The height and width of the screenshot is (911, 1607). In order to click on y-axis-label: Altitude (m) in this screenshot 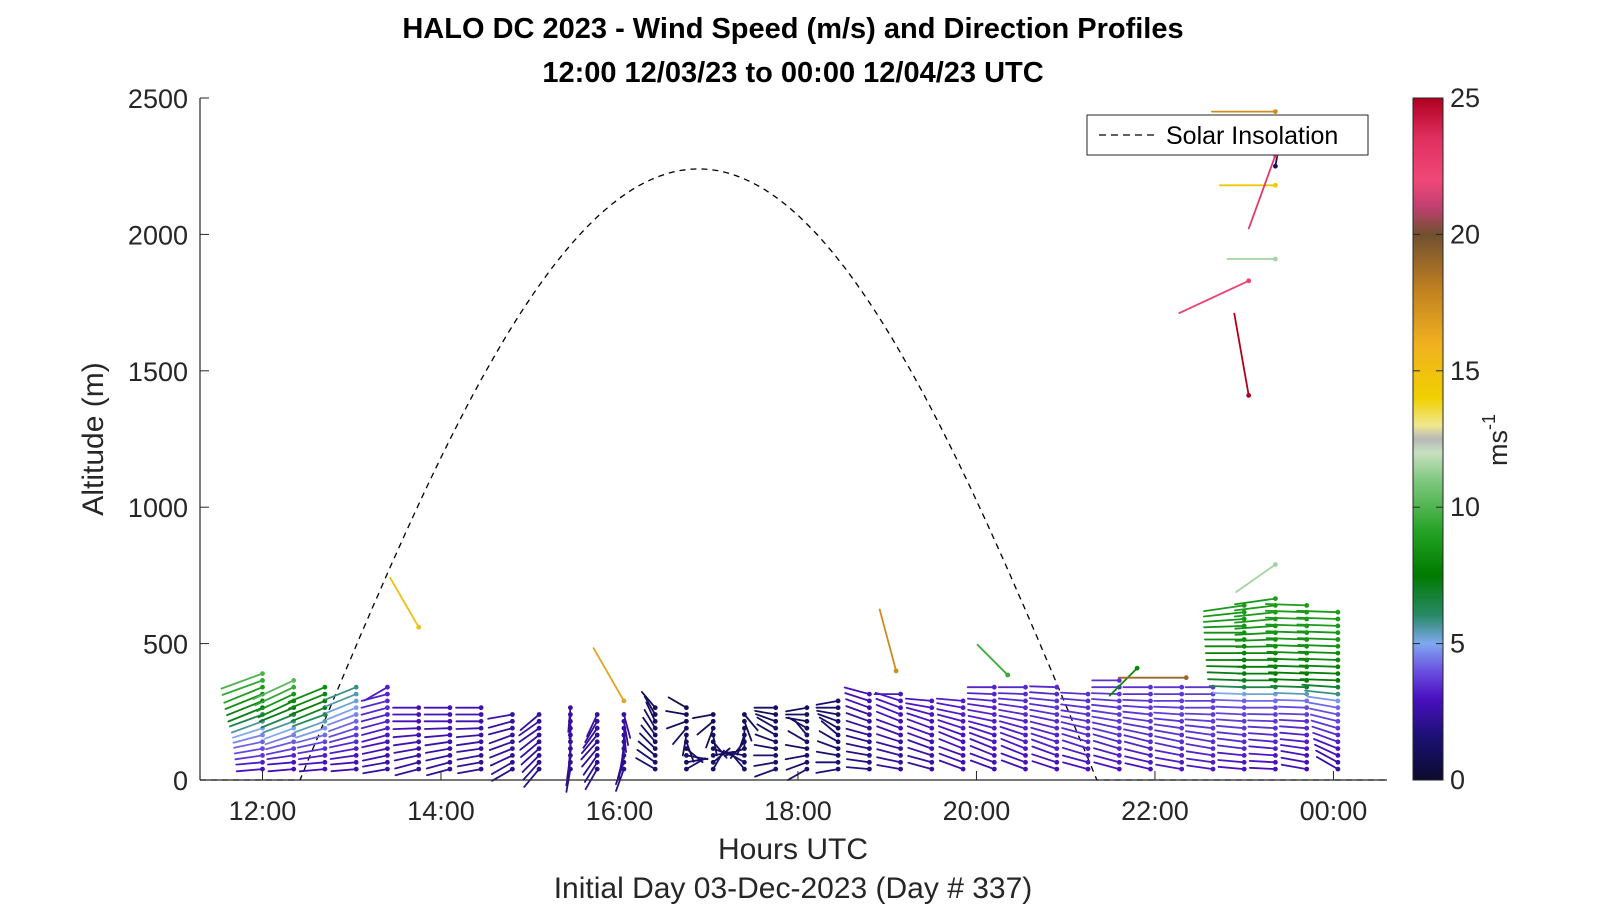, I will do `click(93, 438)`.